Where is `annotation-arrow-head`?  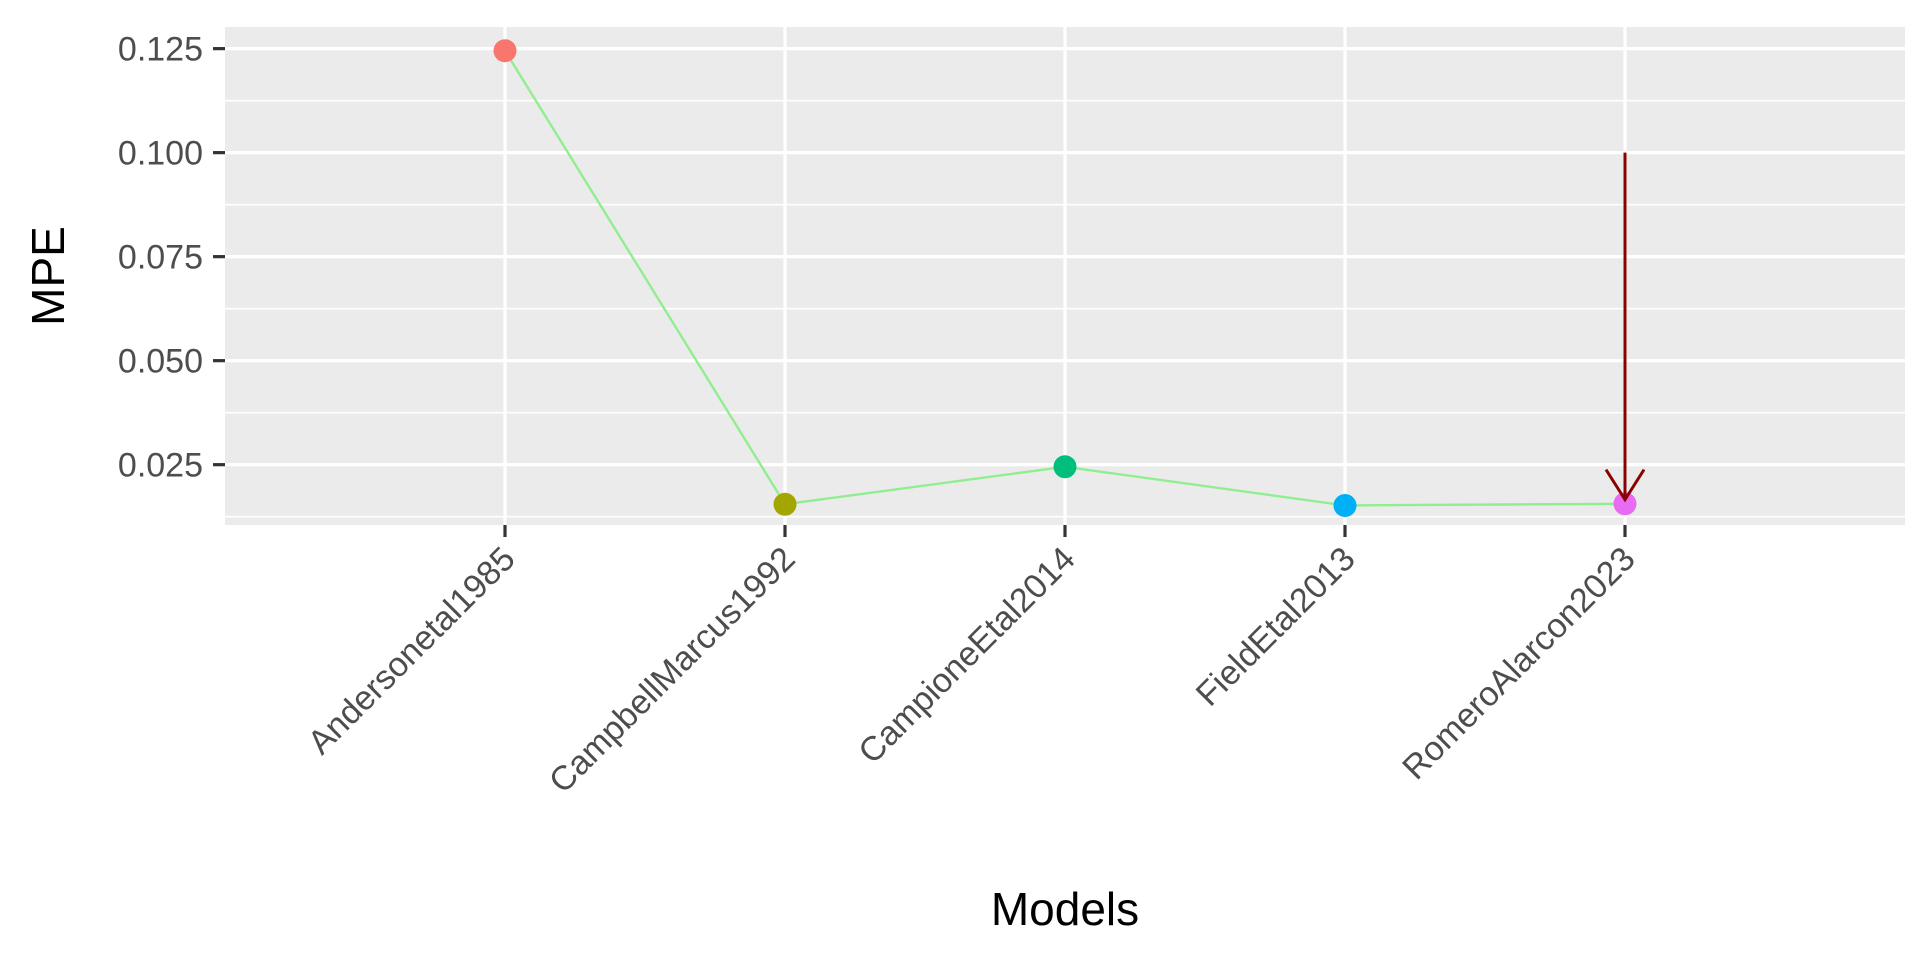
annotation-arrow-head is located at coordinates (1625, 485).